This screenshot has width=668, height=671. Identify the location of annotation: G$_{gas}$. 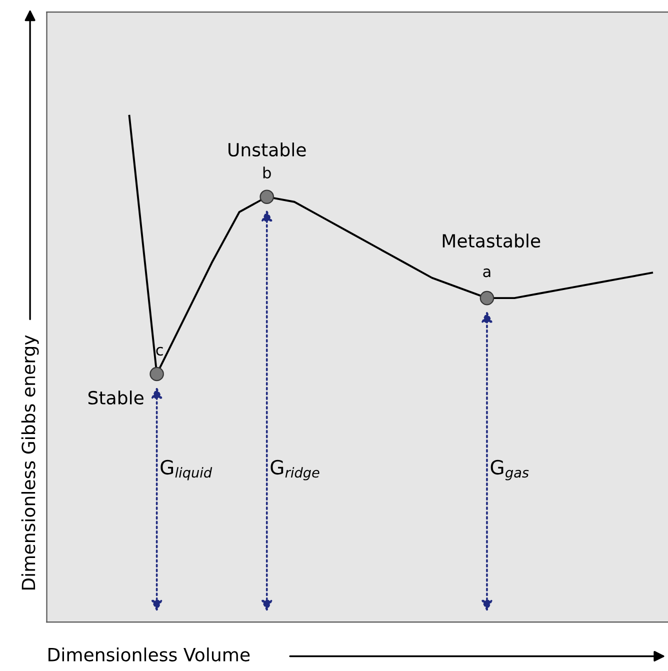
(509, 470).